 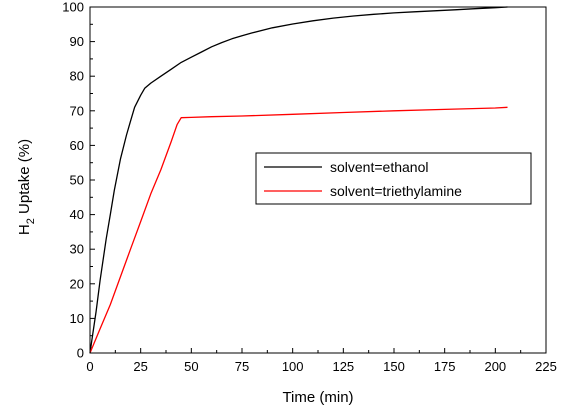 What do you see at coordinates (77, 249) in the screenshot?
I see `y-tick-label: 30` at bounding box center [77, 249].